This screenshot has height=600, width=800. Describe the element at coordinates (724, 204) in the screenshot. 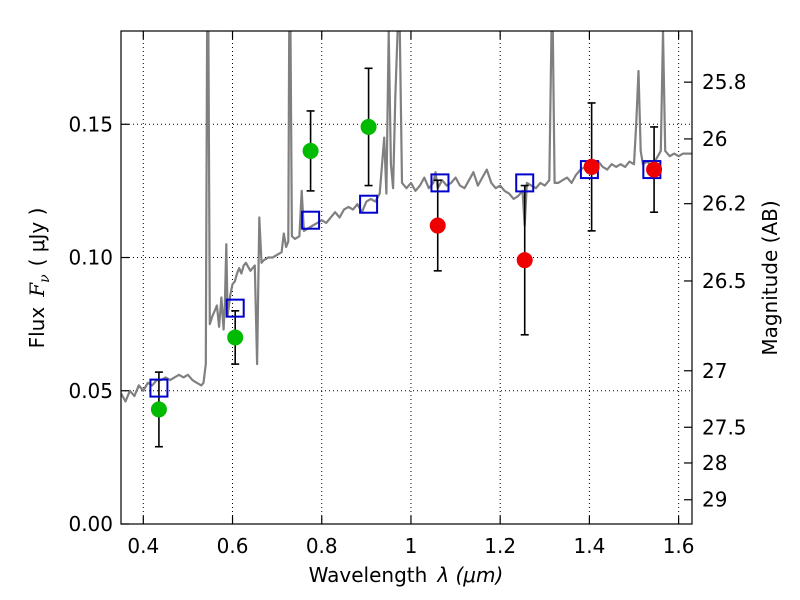

I see `mag-tick-label: 26.2` at that location.